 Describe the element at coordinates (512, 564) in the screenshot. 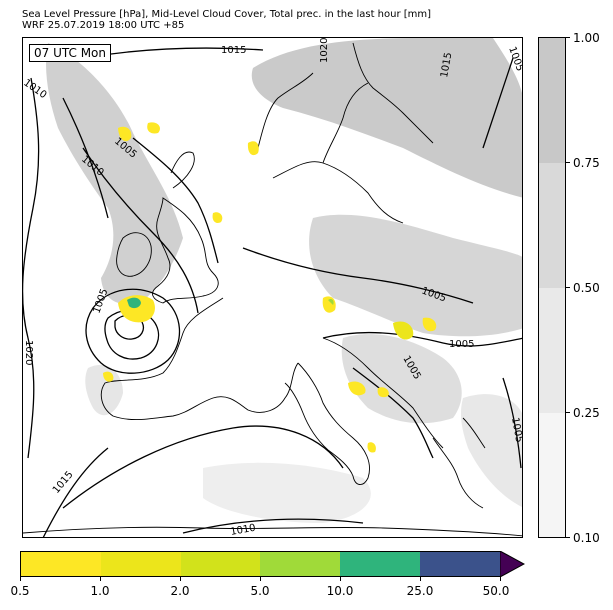

I see `precip-extend-arrow` at that location.